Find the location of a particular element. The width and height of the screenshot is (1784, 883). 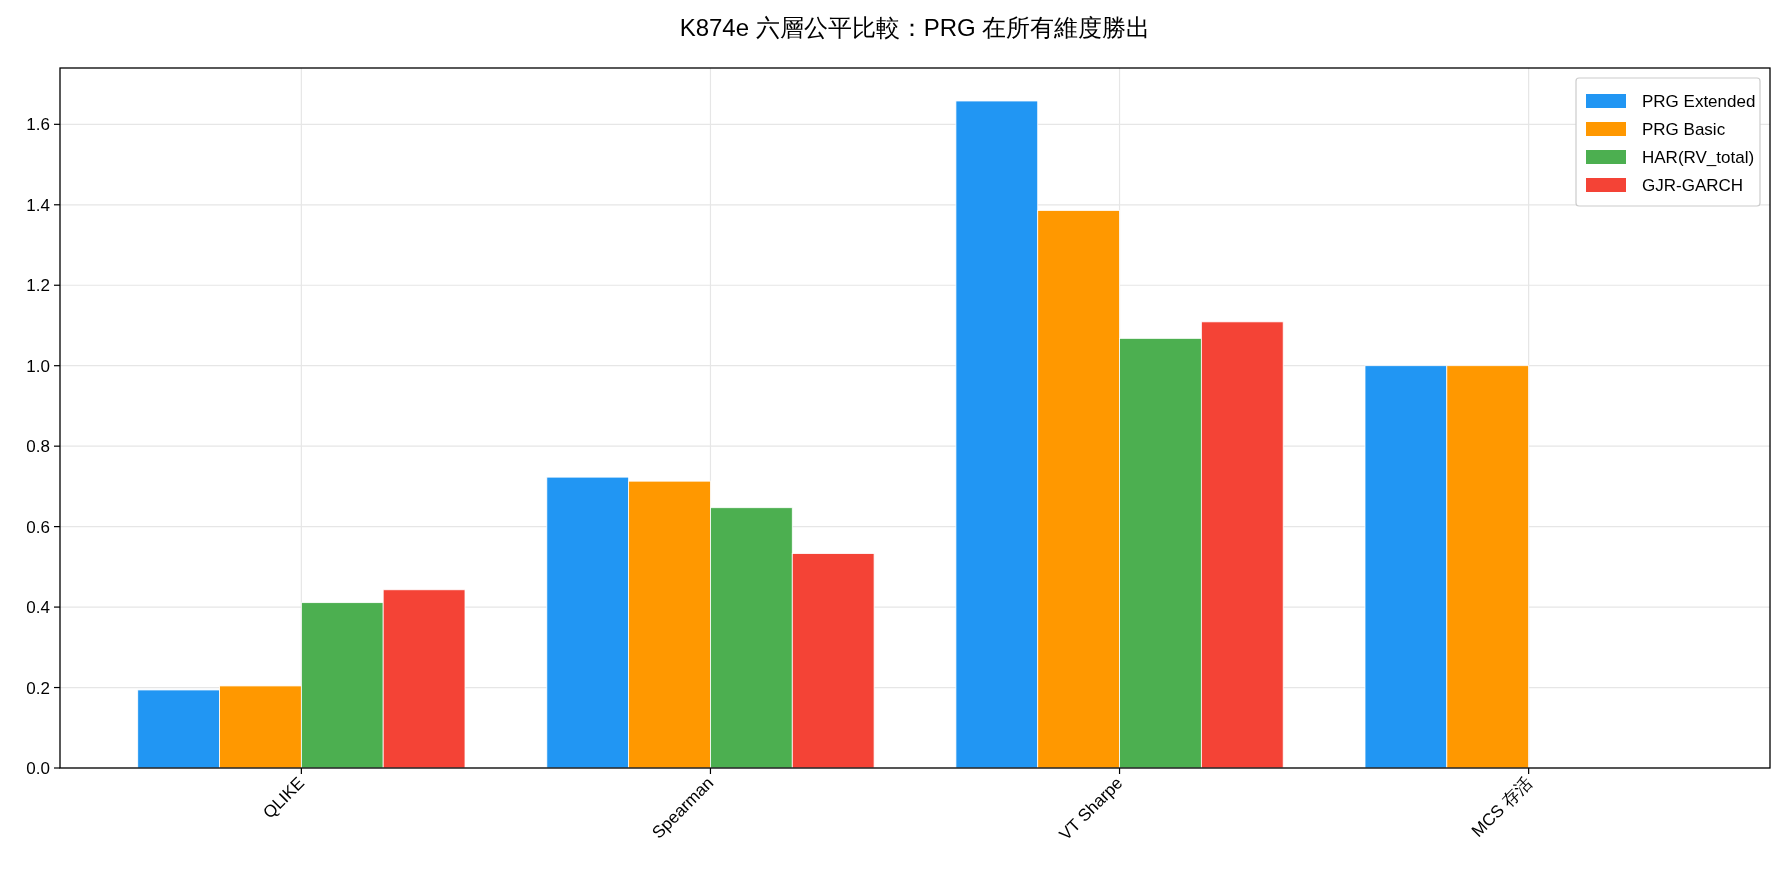

y-tick-label: 1.0 is located at coordinates (38, 366).